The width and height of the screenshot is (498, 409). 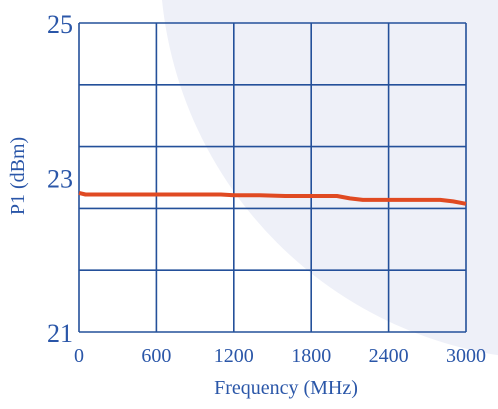 What do you see at coordinates (234, 356) in the screenshot?
I see `x-tick-label: 1200` at bounding box center [234, 356].